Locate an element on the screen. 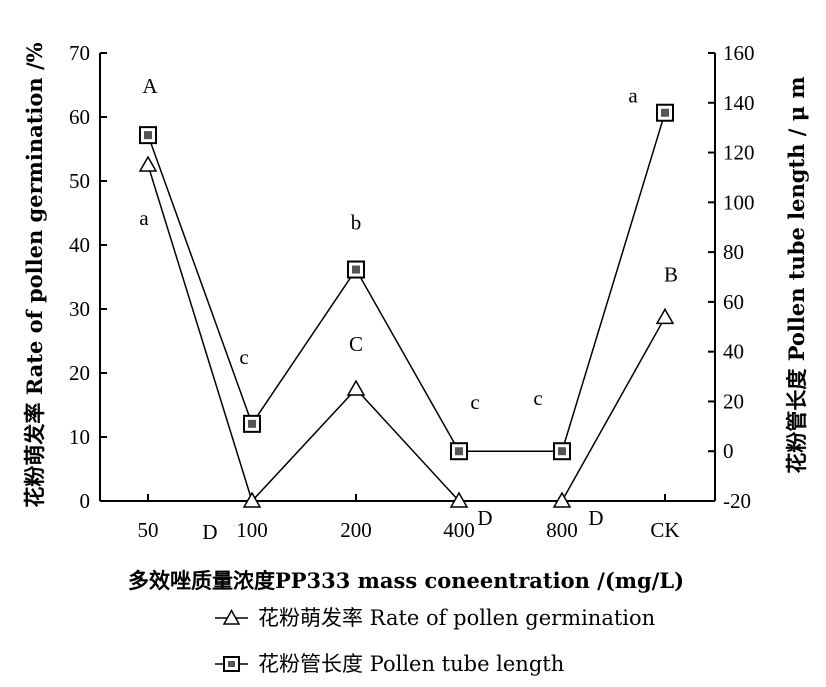 The image size is (826, 687). left-tick-group: 0 10 20 30 40 50 60 70 is located at coordinates (88, 277).